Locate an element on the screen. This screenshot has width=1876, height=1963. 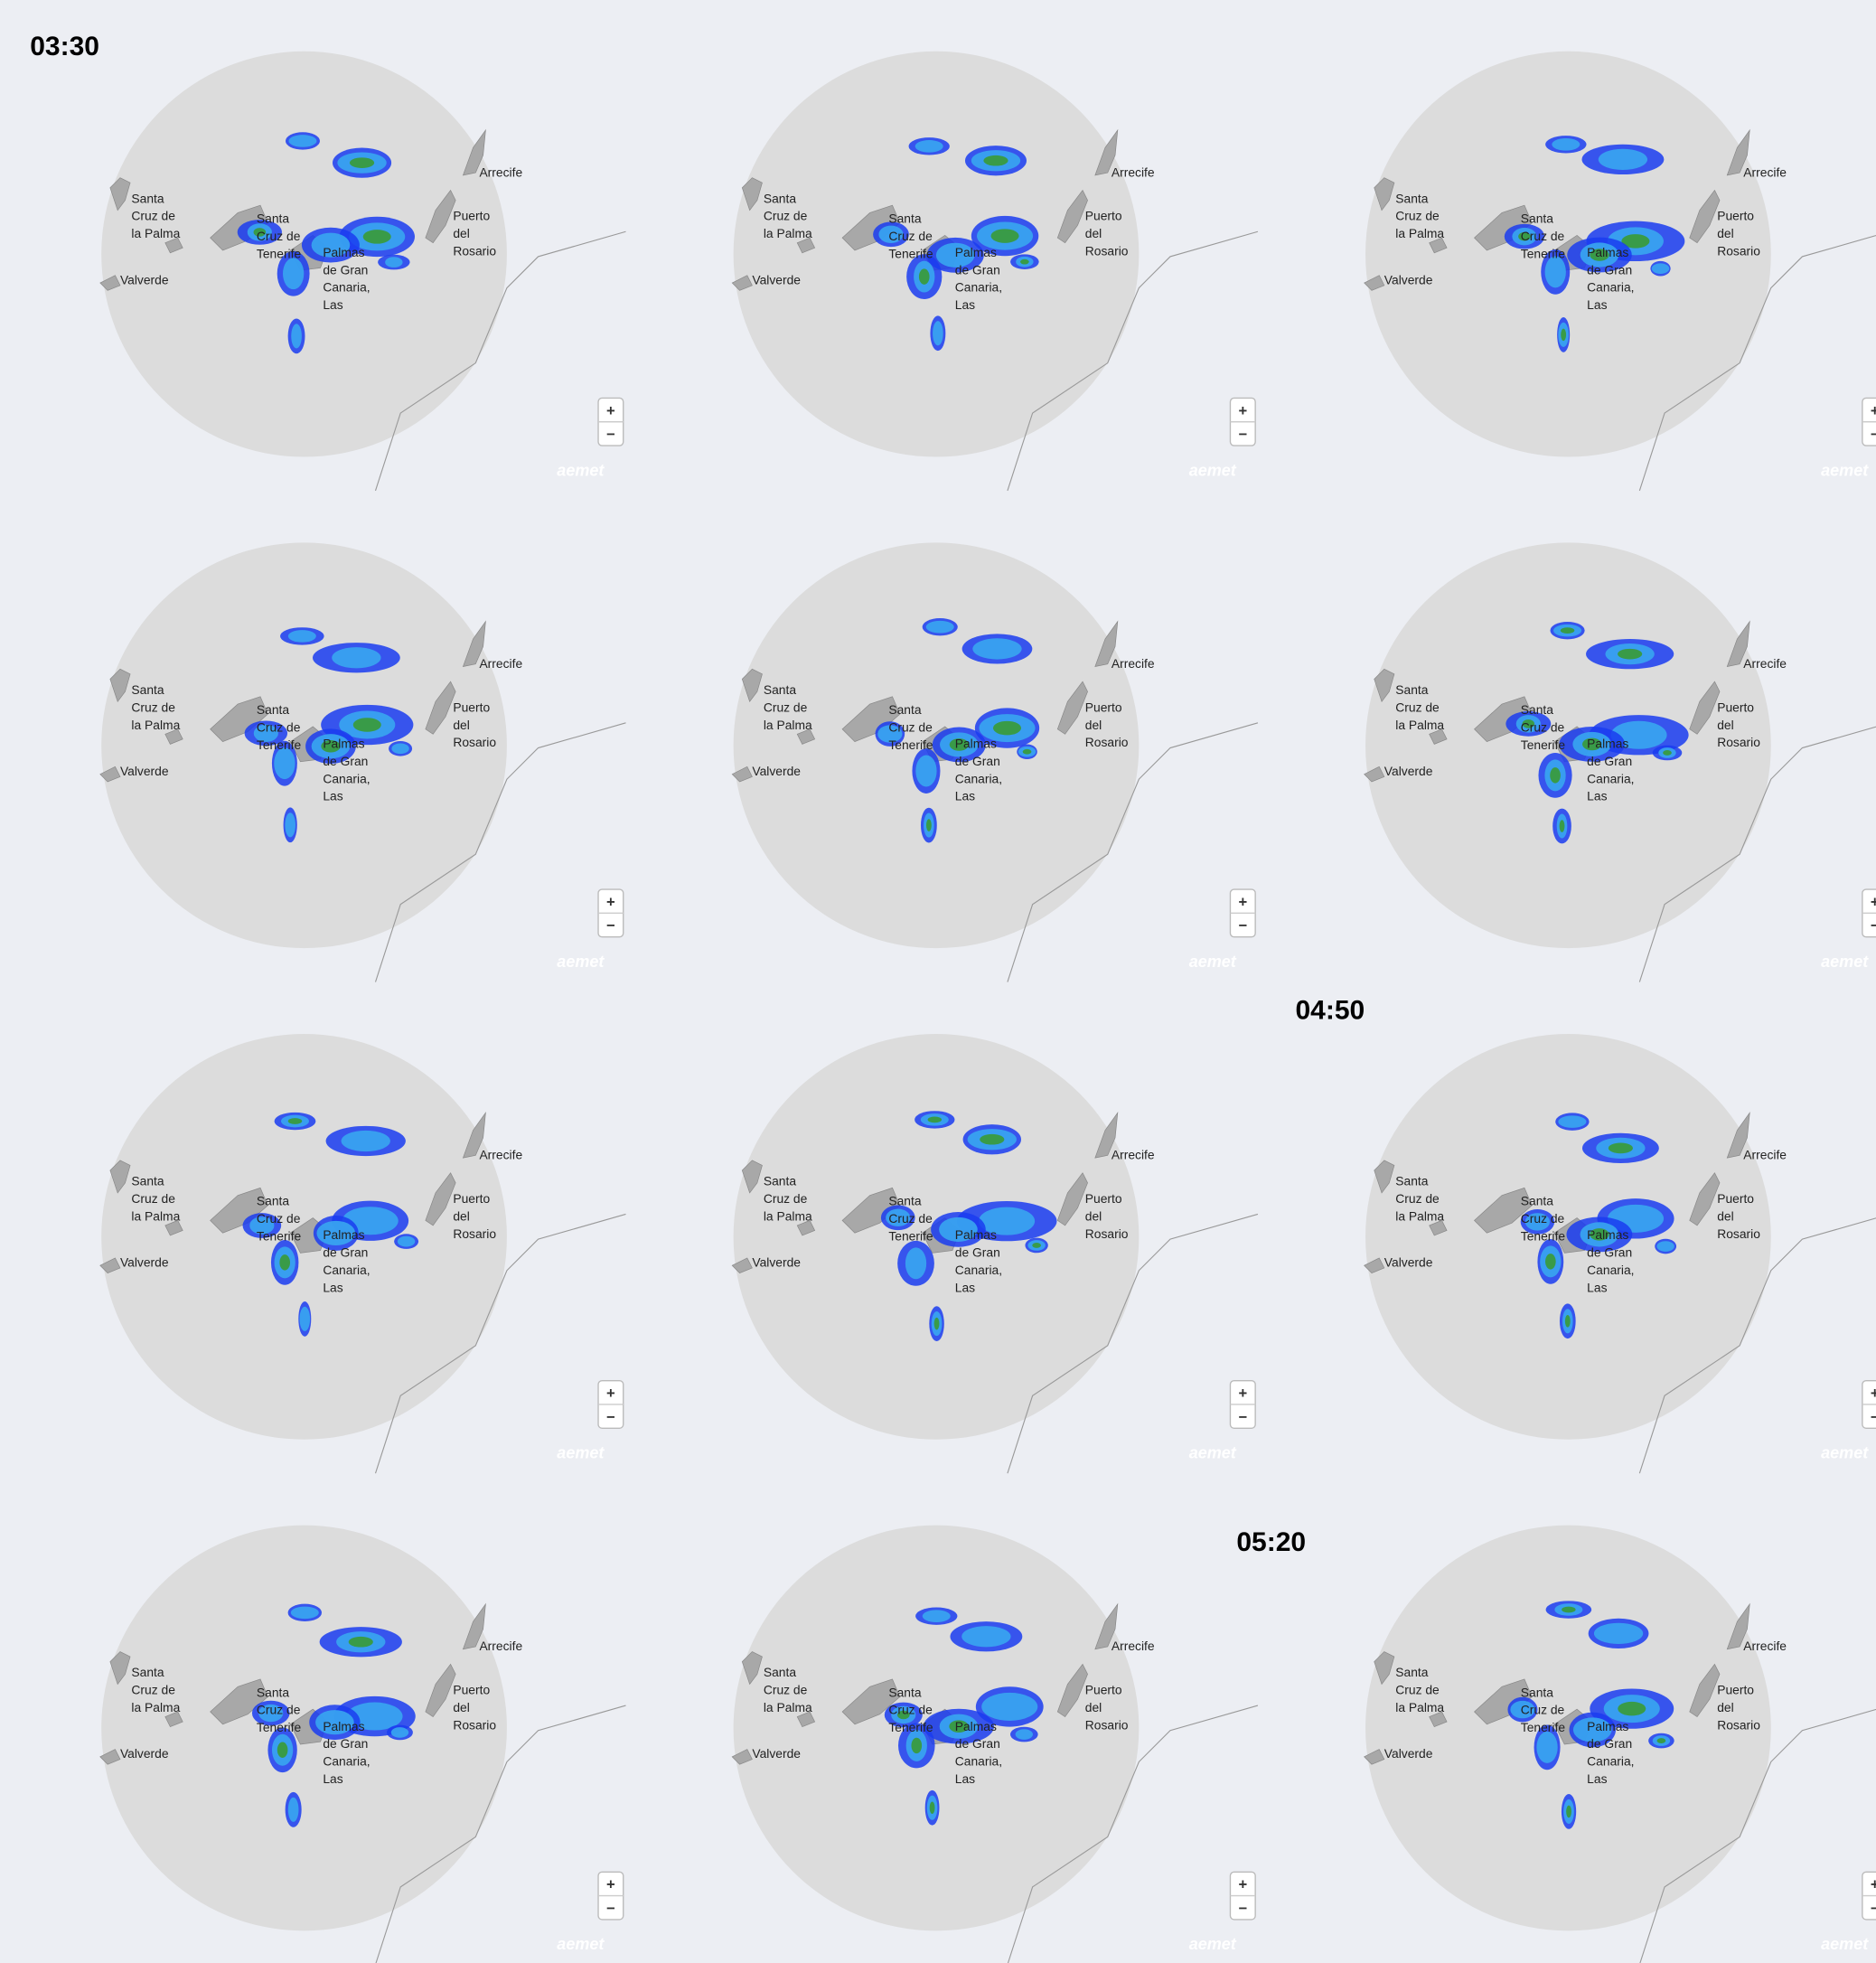
coastline is located at coordinates (1757, 1346).